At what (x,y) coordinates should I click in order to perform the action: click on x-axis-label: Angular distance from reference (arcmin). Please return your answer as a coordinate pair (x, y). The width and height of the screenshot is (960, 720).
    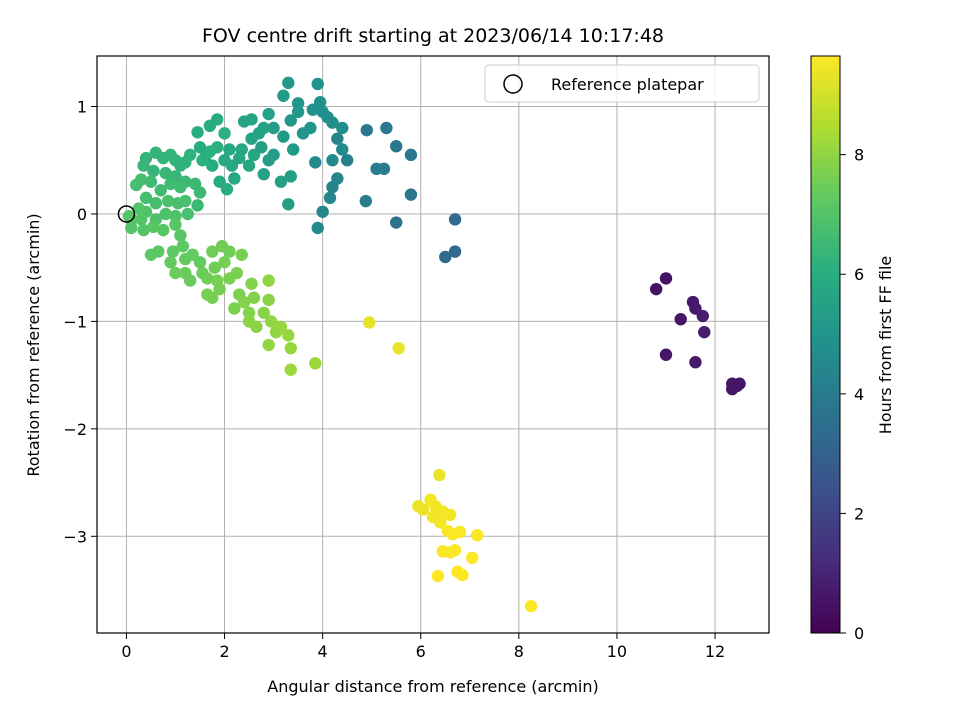
    Looking at the image, I should click on (432, 686).